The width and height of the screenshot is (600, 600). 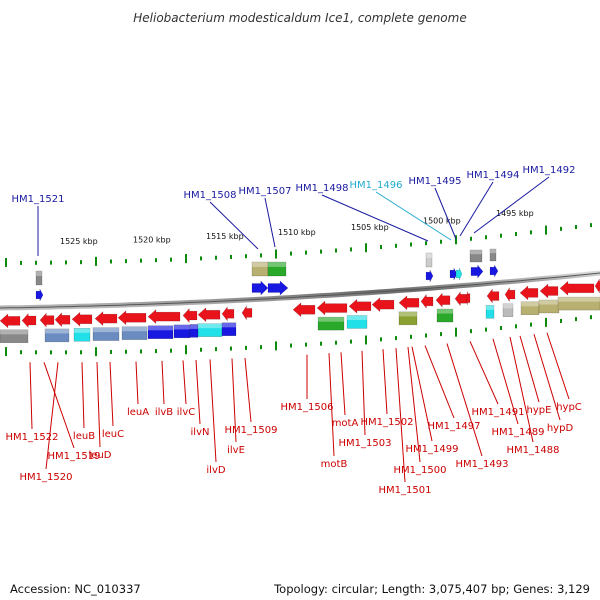 What do you see at coordinates (405, 490) in the screenshot?
I see `gene-label-bottom: HM1_1501` at bounding box center [405, 490].